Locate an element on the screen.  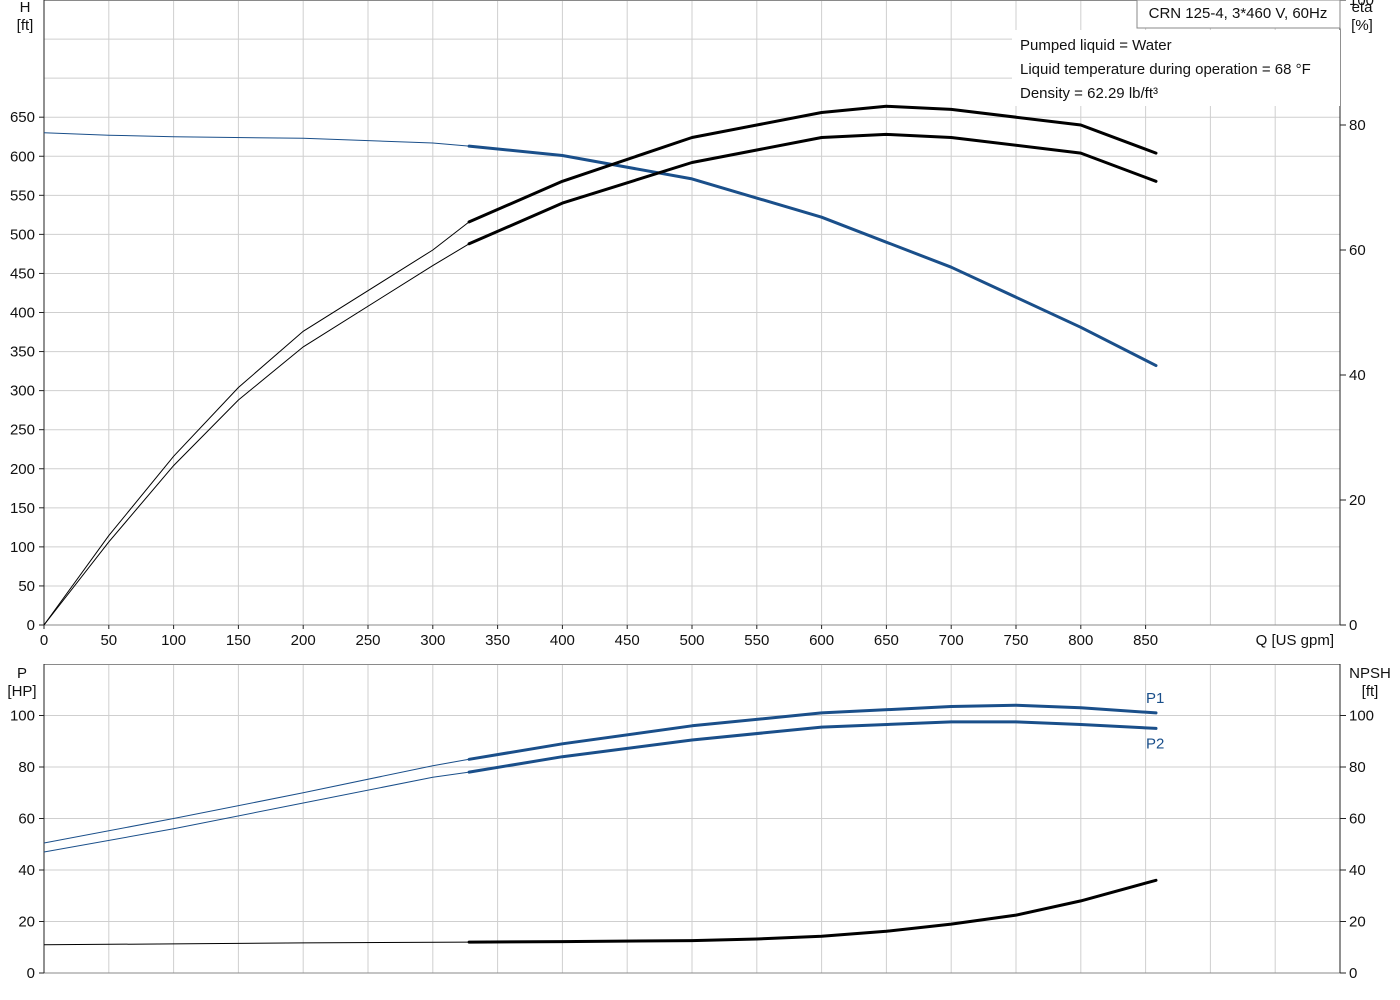
info-pumped-liquid: Pumped liquid = Water is located at coordinates (1096, 45).